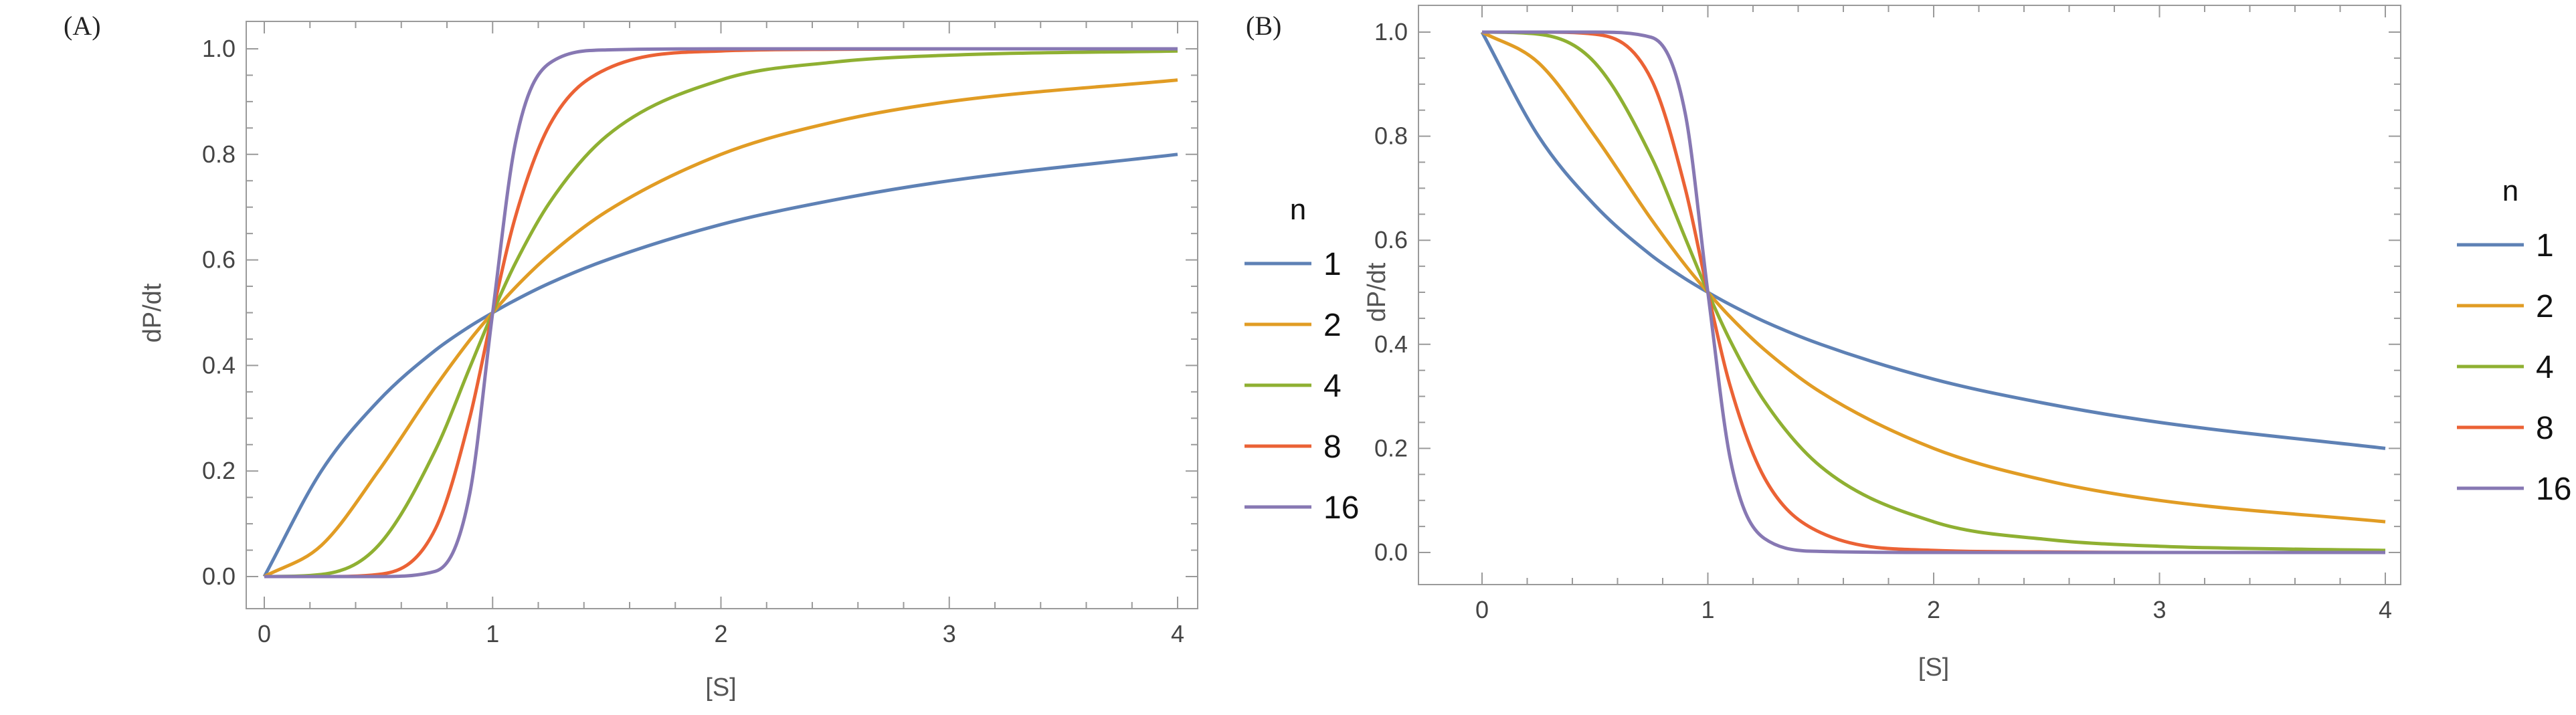  I want to click on panel-a-x-tick-label: 0, so click(264, 633).